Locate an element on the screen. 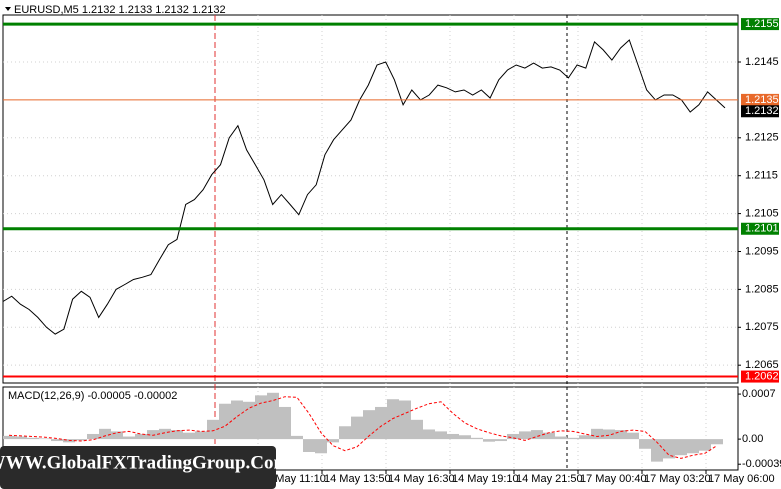 This screenshot has height=489, width=781. signal-line is located at coordinates (363, 427).